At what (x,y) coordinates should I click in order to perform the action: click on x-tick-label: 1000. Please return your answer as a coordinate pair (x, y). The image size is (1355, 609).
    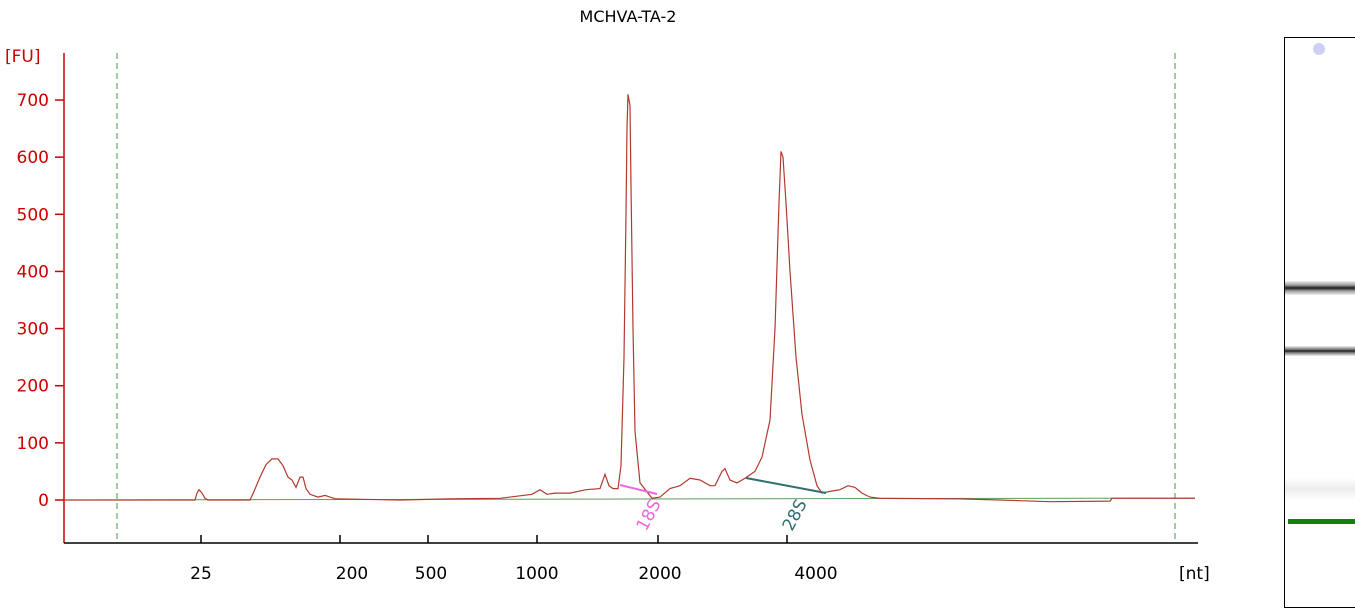
    Looking at the image, I should click on (536, 574).